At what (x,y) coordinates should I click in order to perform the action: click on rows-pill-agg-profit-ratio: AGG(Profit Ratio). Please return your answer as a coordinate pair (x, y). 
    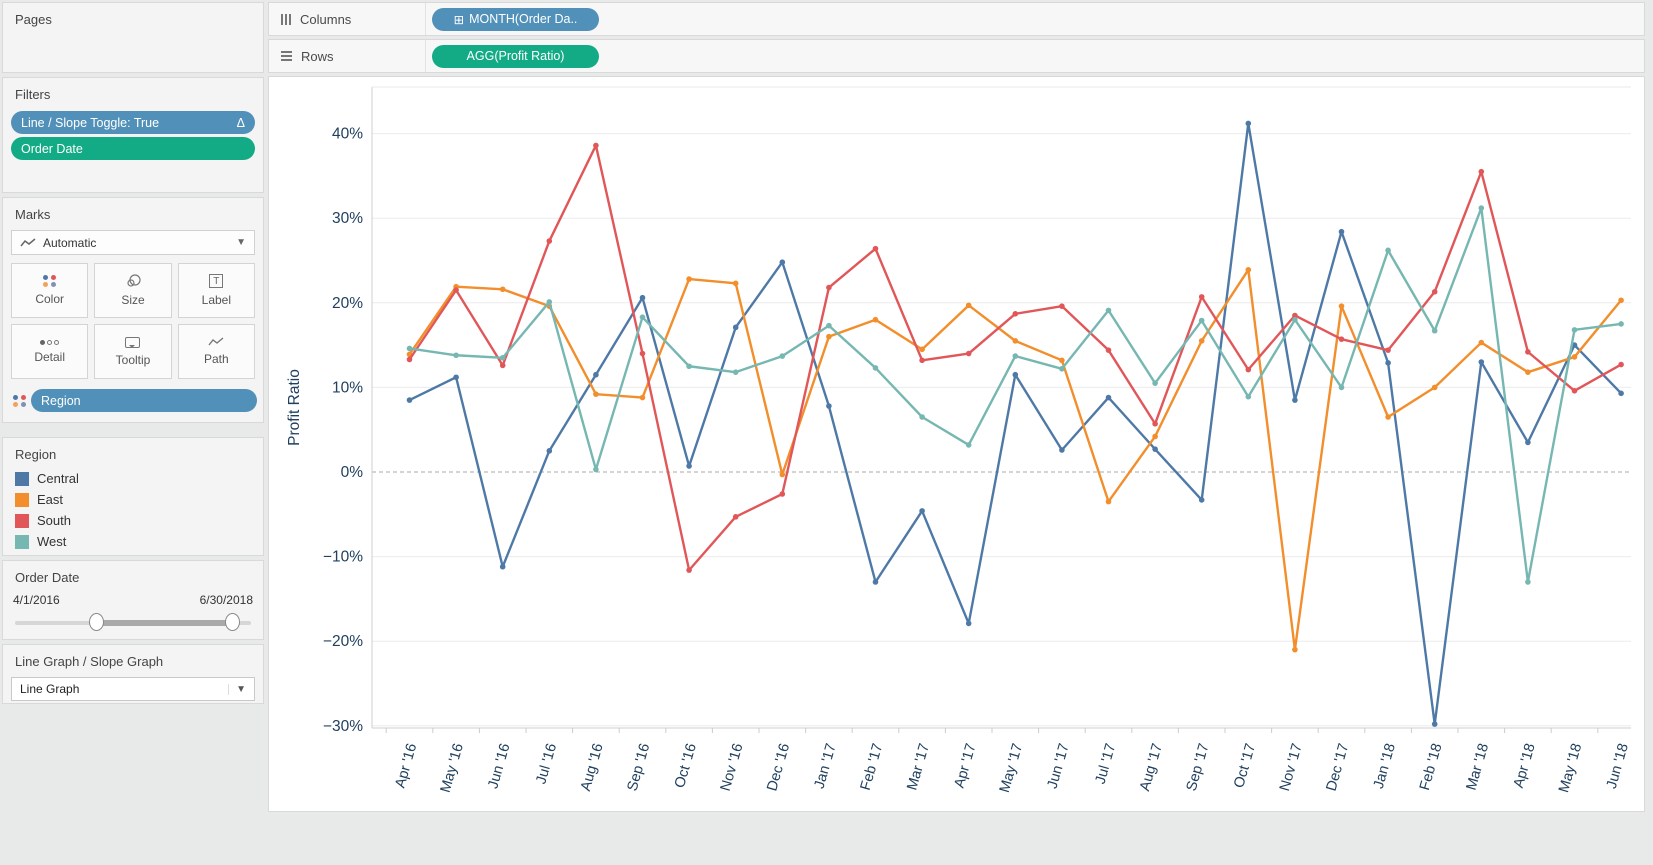
    Looking at the image, I should click on (515, 56).